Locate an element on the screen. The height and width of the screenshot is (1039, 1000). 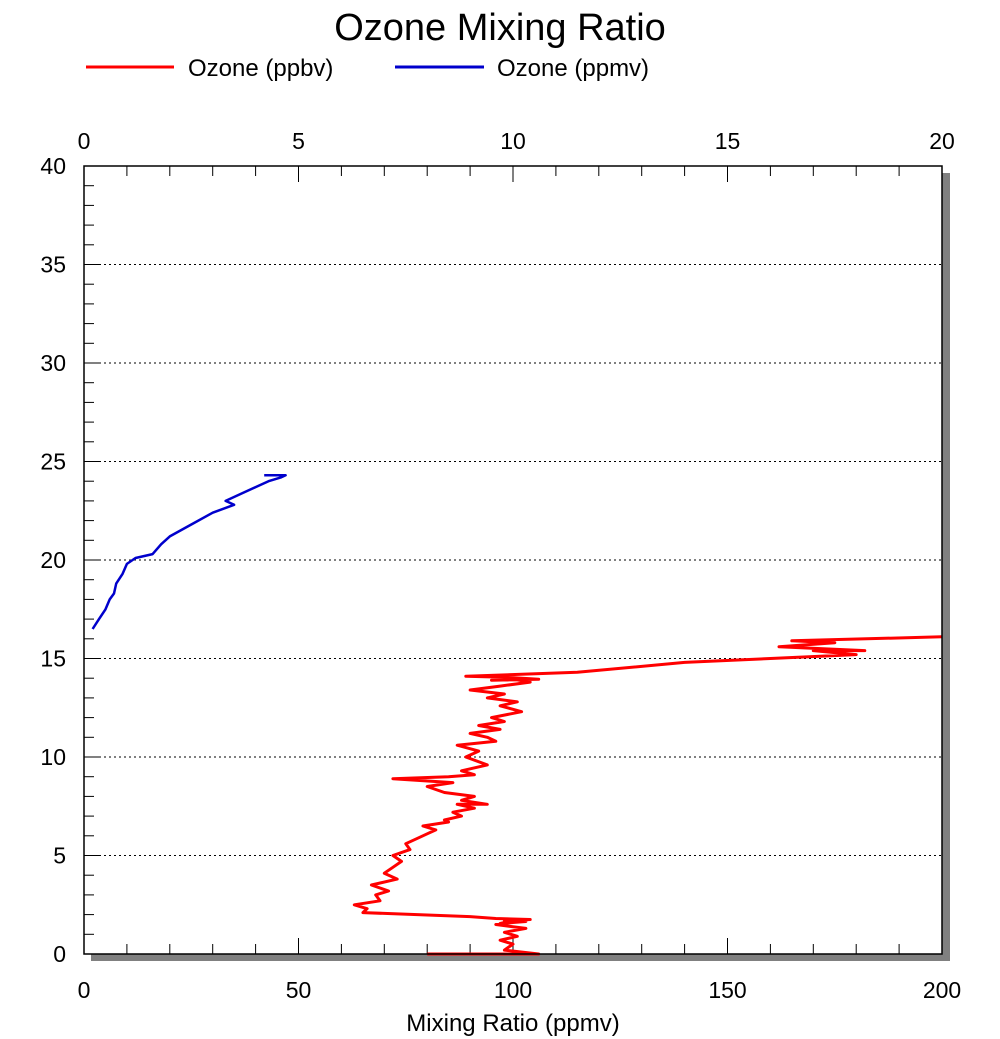
y-tick-label: 10 is located at coordinates (53, 757).